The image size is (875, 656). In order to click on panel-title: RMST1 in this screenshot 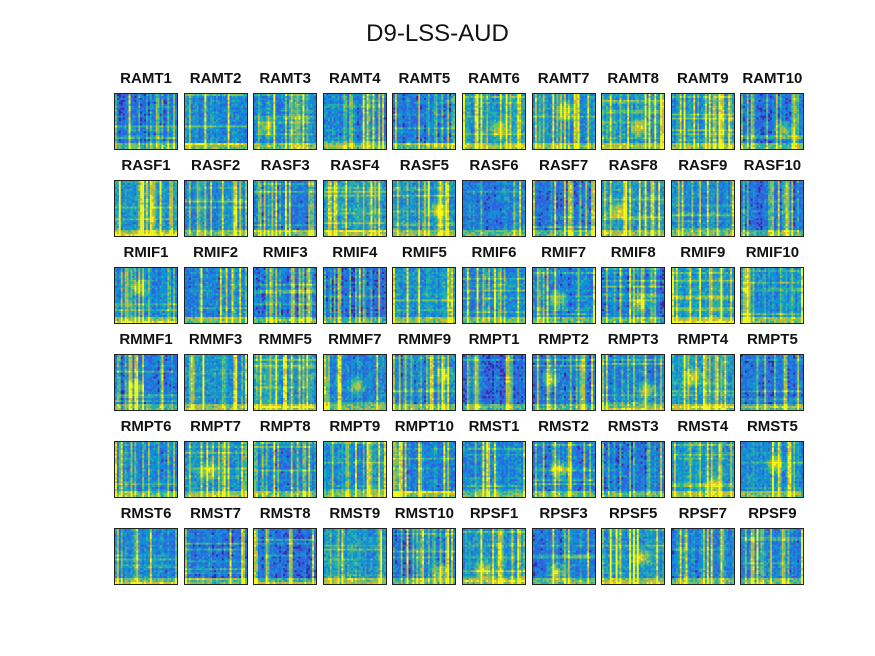, I will do `click(494, 426)`.